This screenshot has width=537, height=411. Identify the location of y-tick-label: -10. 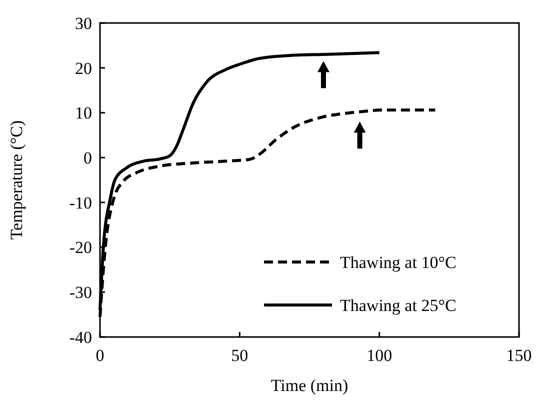
(80, 202).